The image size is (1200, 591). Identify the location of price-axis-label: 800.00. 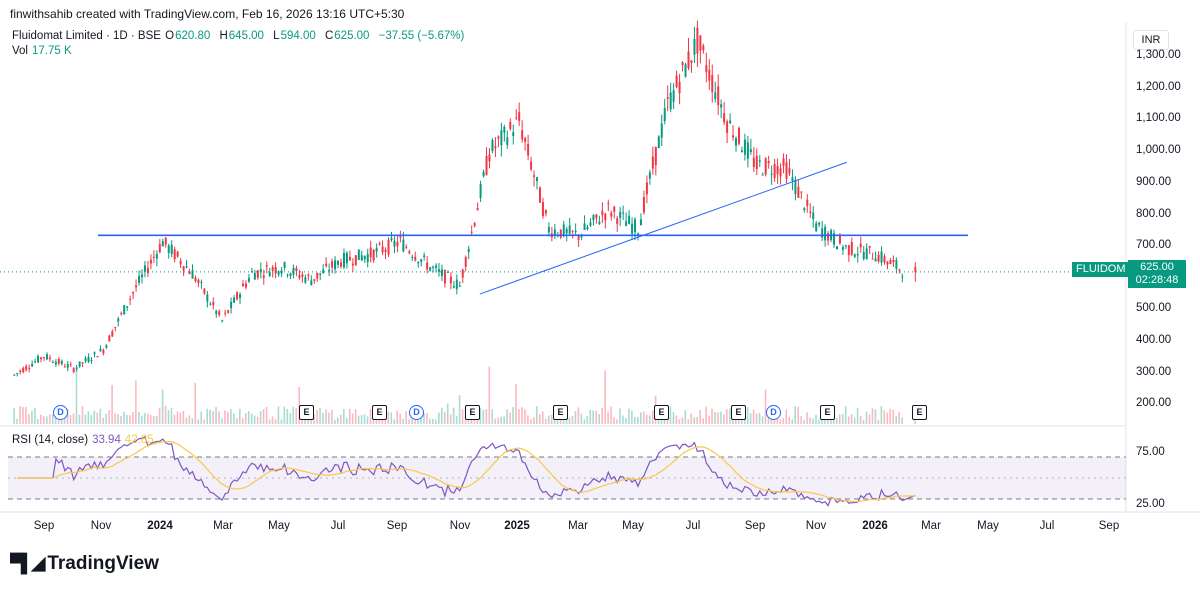
(1154, 214).